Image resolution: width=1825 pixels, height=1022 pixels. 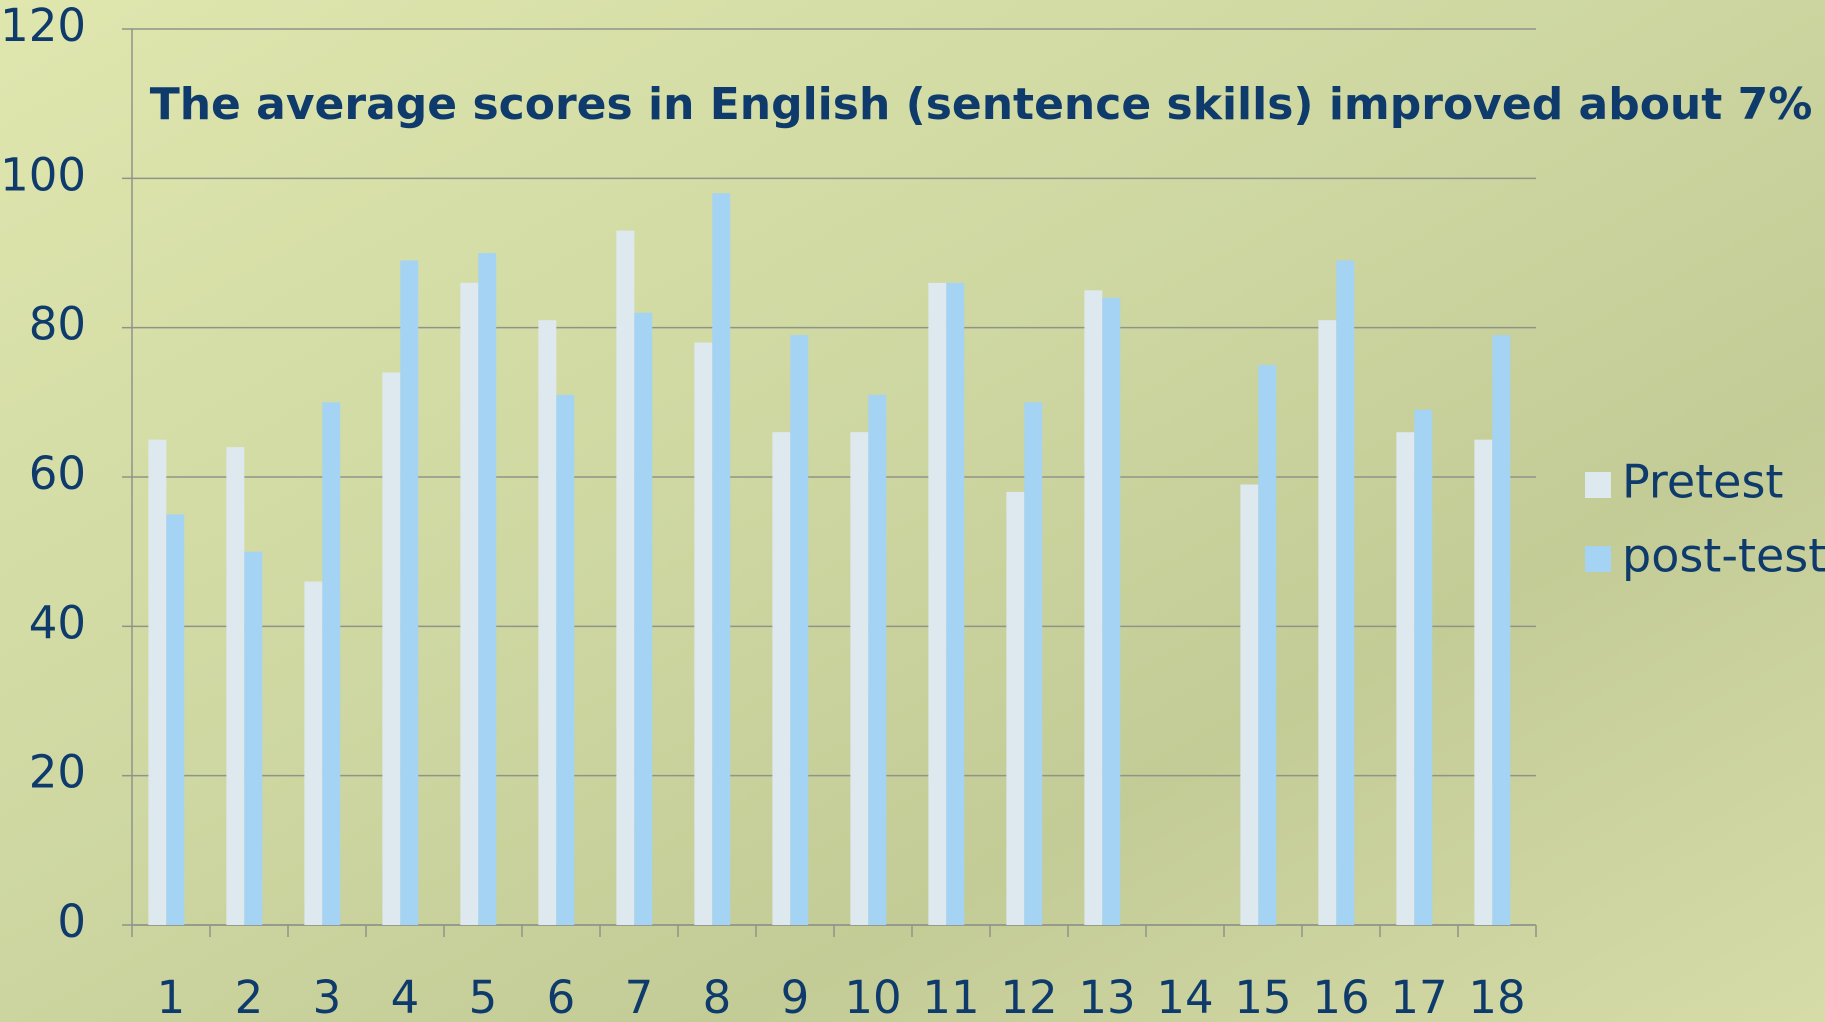 I want to click on x-tick-label: 9, so click(x=795, y=996).